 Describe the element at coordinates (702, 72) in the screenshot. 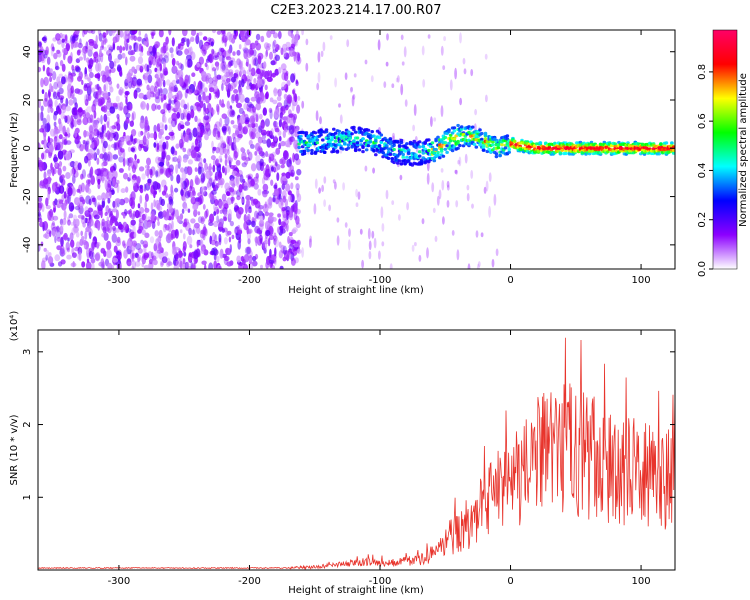

I see `colorbar-tick-label: 0.8` at that location.